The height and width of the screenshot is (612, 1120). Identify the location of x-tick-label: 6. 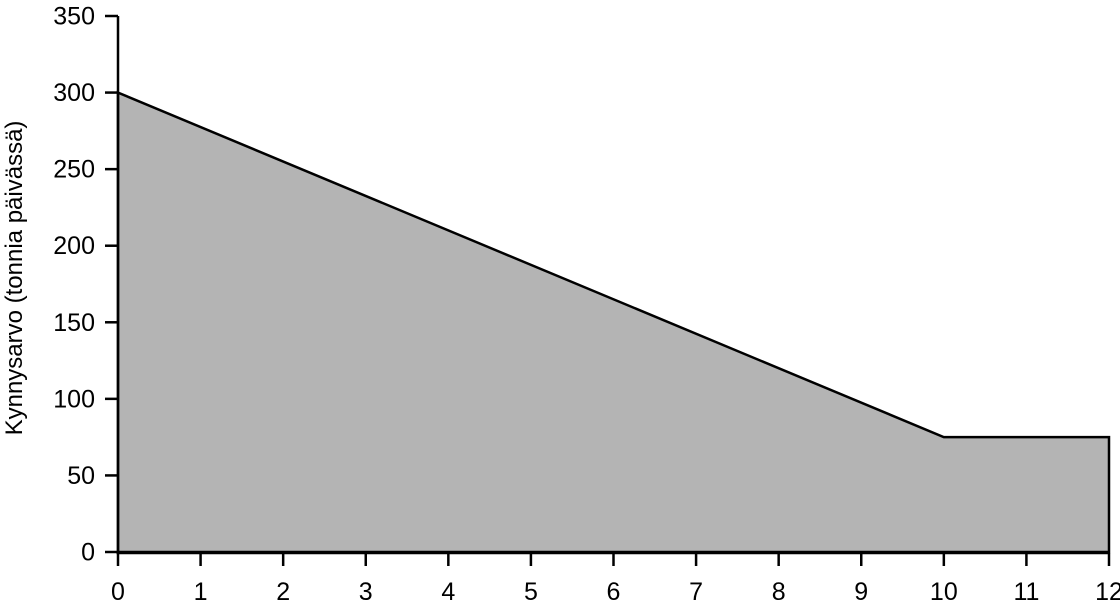
(614, 592).